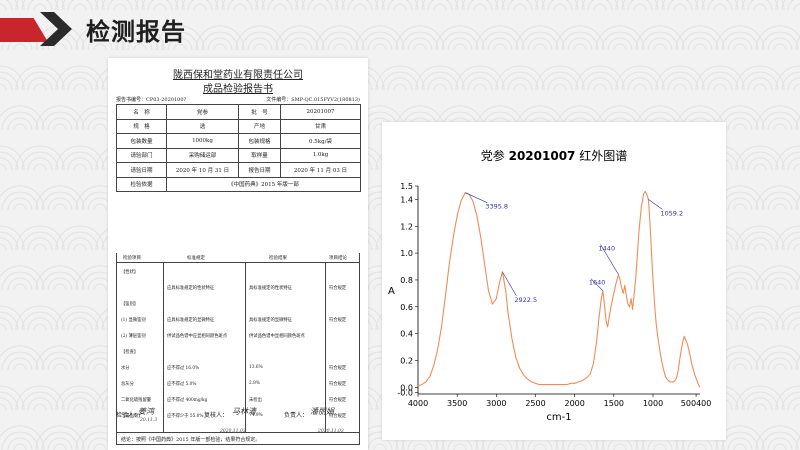  What do you see at coordinates (406, 280) in the screenshot?
I see `y-tick-label: 0.8` at bounding box center [406, 280].